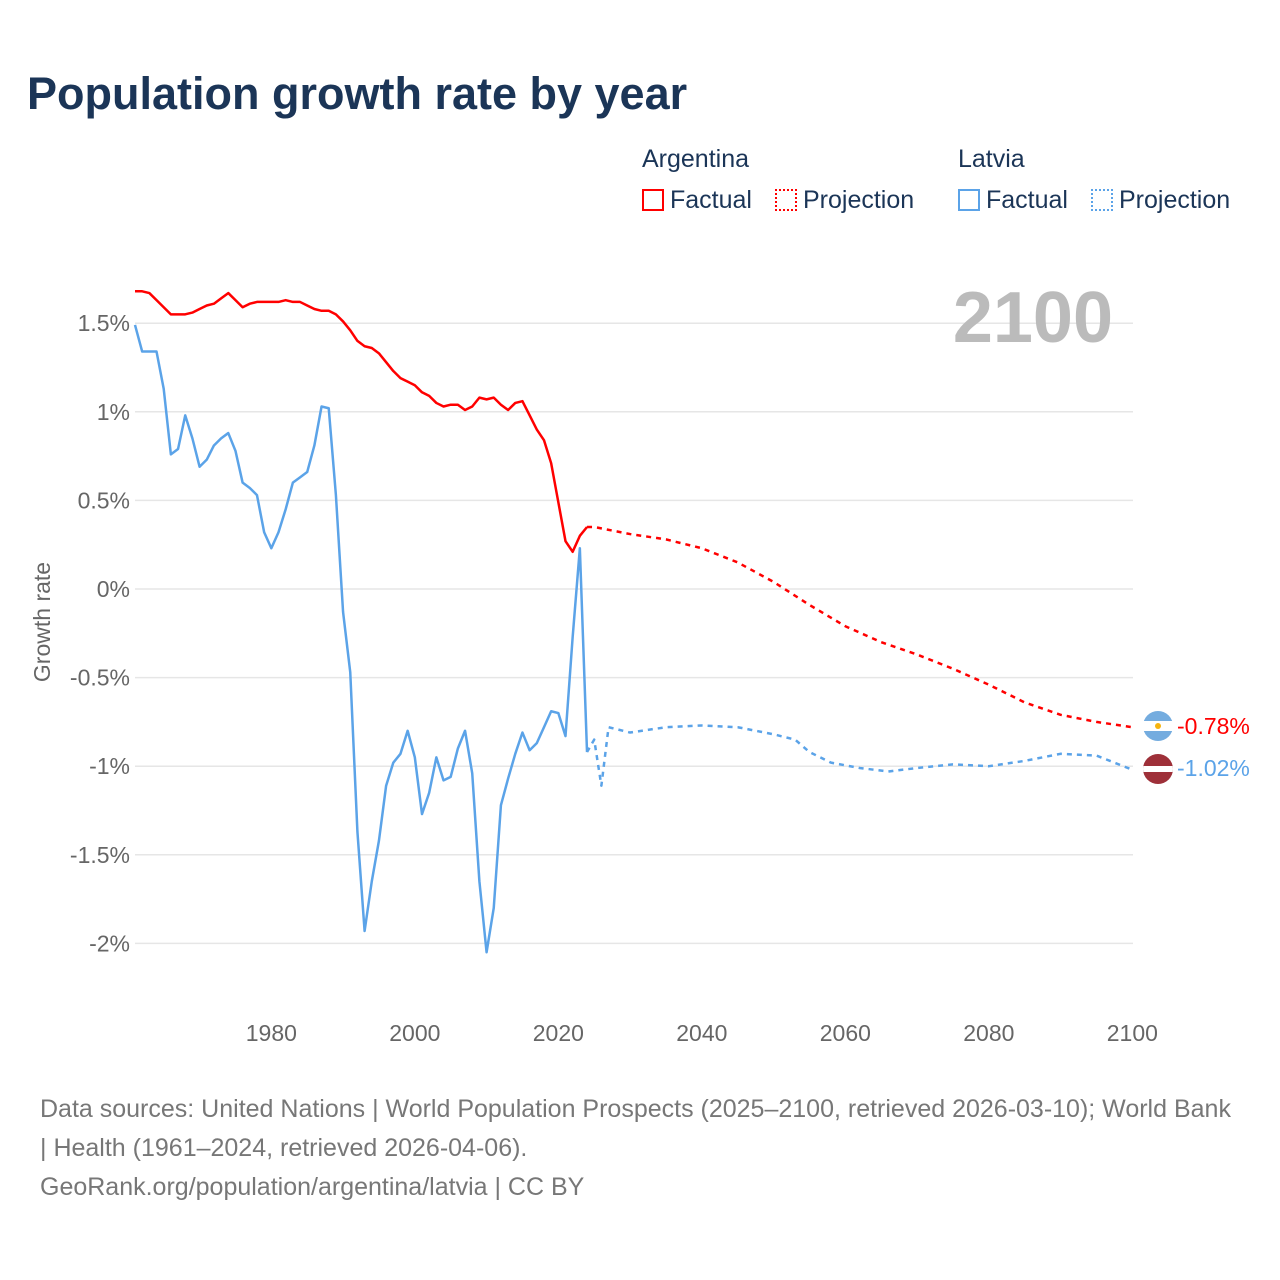 The height and width of the screenshot is (1280, 1280). What do you see at coordinates (845, 1033) in the screenshot?
I see `x-tick-label: 2060` at bounding box center [845, 1033].